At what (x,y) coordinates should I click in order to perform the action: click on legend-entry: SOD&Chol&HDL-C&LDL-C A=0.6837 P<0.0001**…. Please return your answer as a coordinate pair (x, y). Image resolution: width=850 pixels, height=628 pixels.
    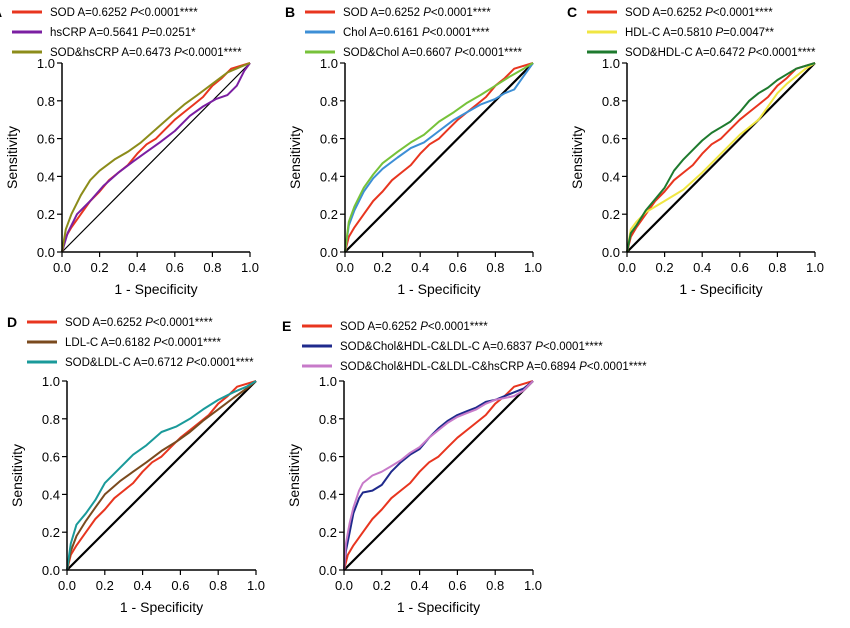
    Looking at the image, I should click on (471, 347).